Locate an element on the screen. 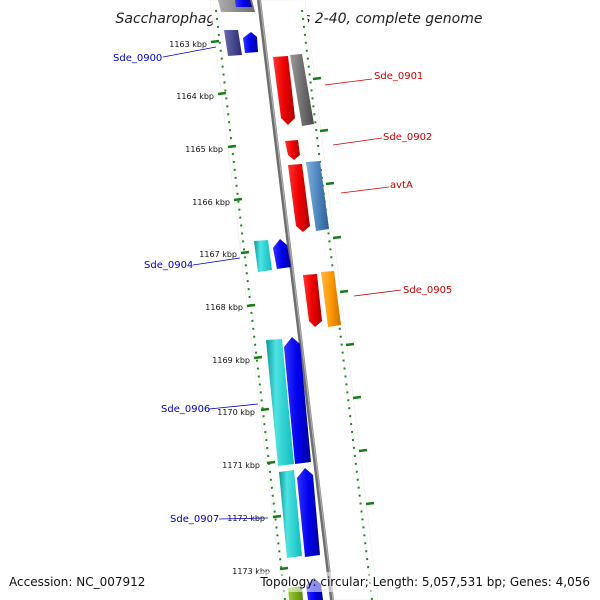  gene-arrow-sde0904-cyan is located at coordinates (263, 256).